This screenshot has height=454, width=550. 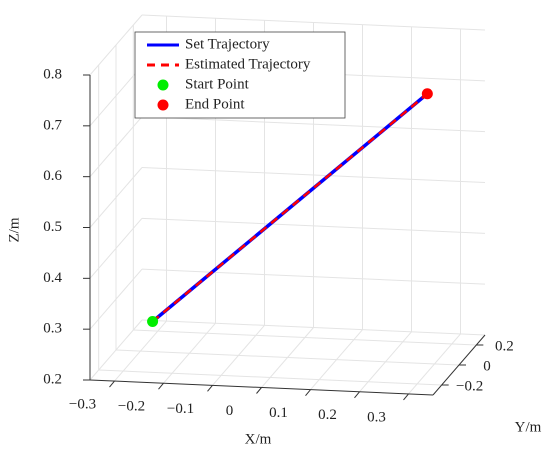 What do you see at coordinates (230, 411) in the screenshot?
I see `x-tick-label: 0` at bounding box center [230, 411].